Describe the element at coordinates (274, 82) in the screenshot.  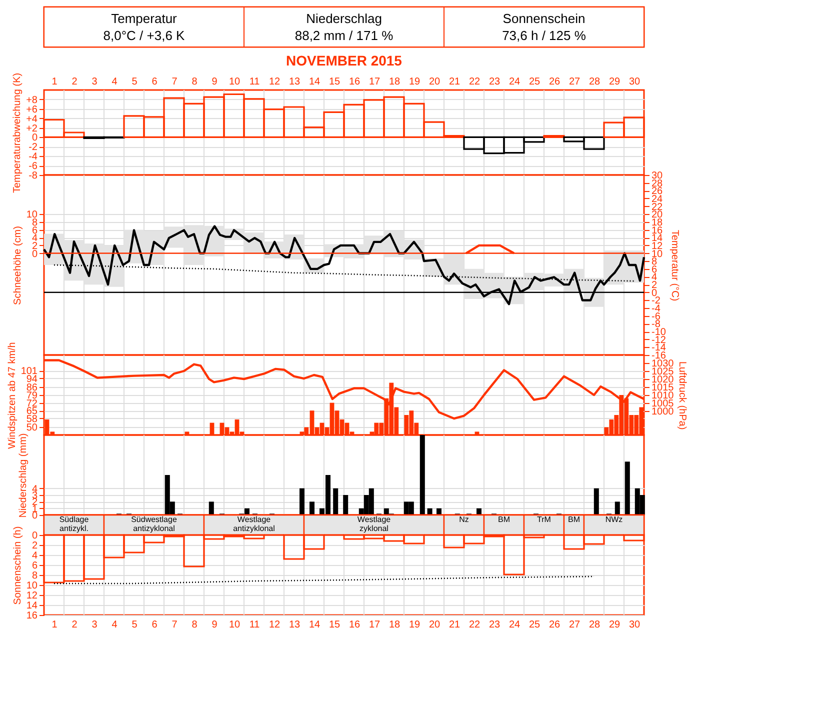
I see `x2-tick-label: 12` at that location.